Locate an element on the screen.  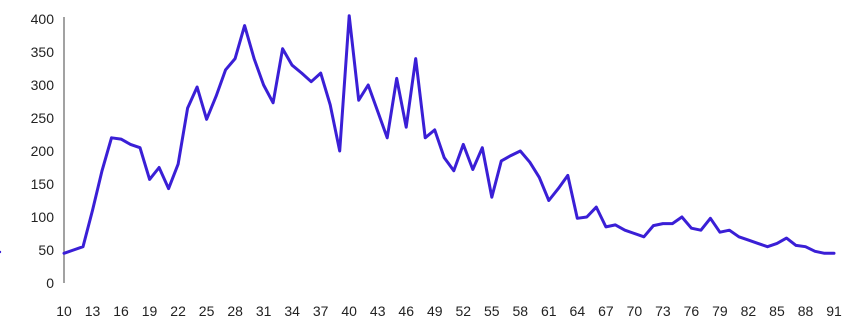
x-tick-label: 85 is located at coordinates (777, 311).